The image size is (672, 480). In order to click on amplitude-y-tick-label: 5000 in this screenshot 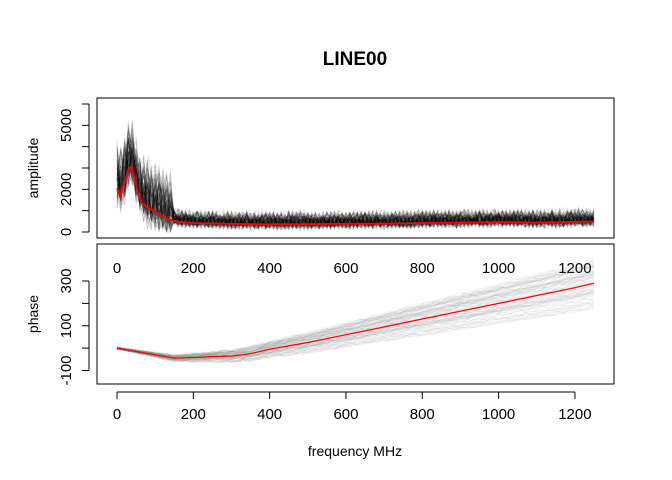, I will do `click(66, 125)`.